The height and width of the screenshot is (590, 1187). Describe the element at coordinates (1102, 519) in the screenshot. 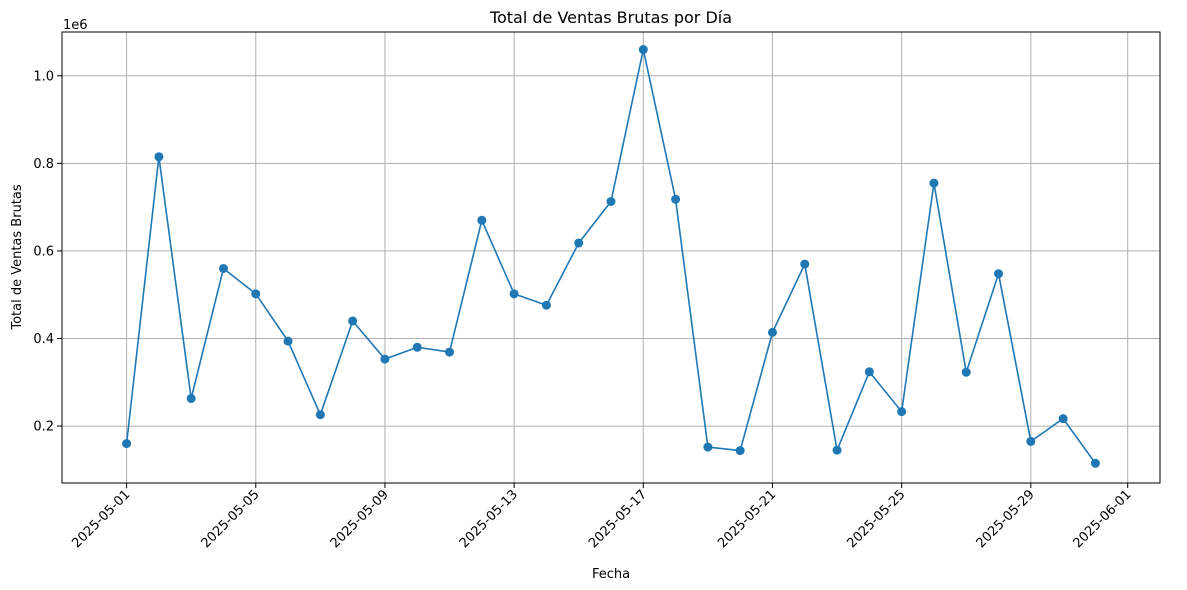

I see `x-tick-label: 2025-06-01` at that location.